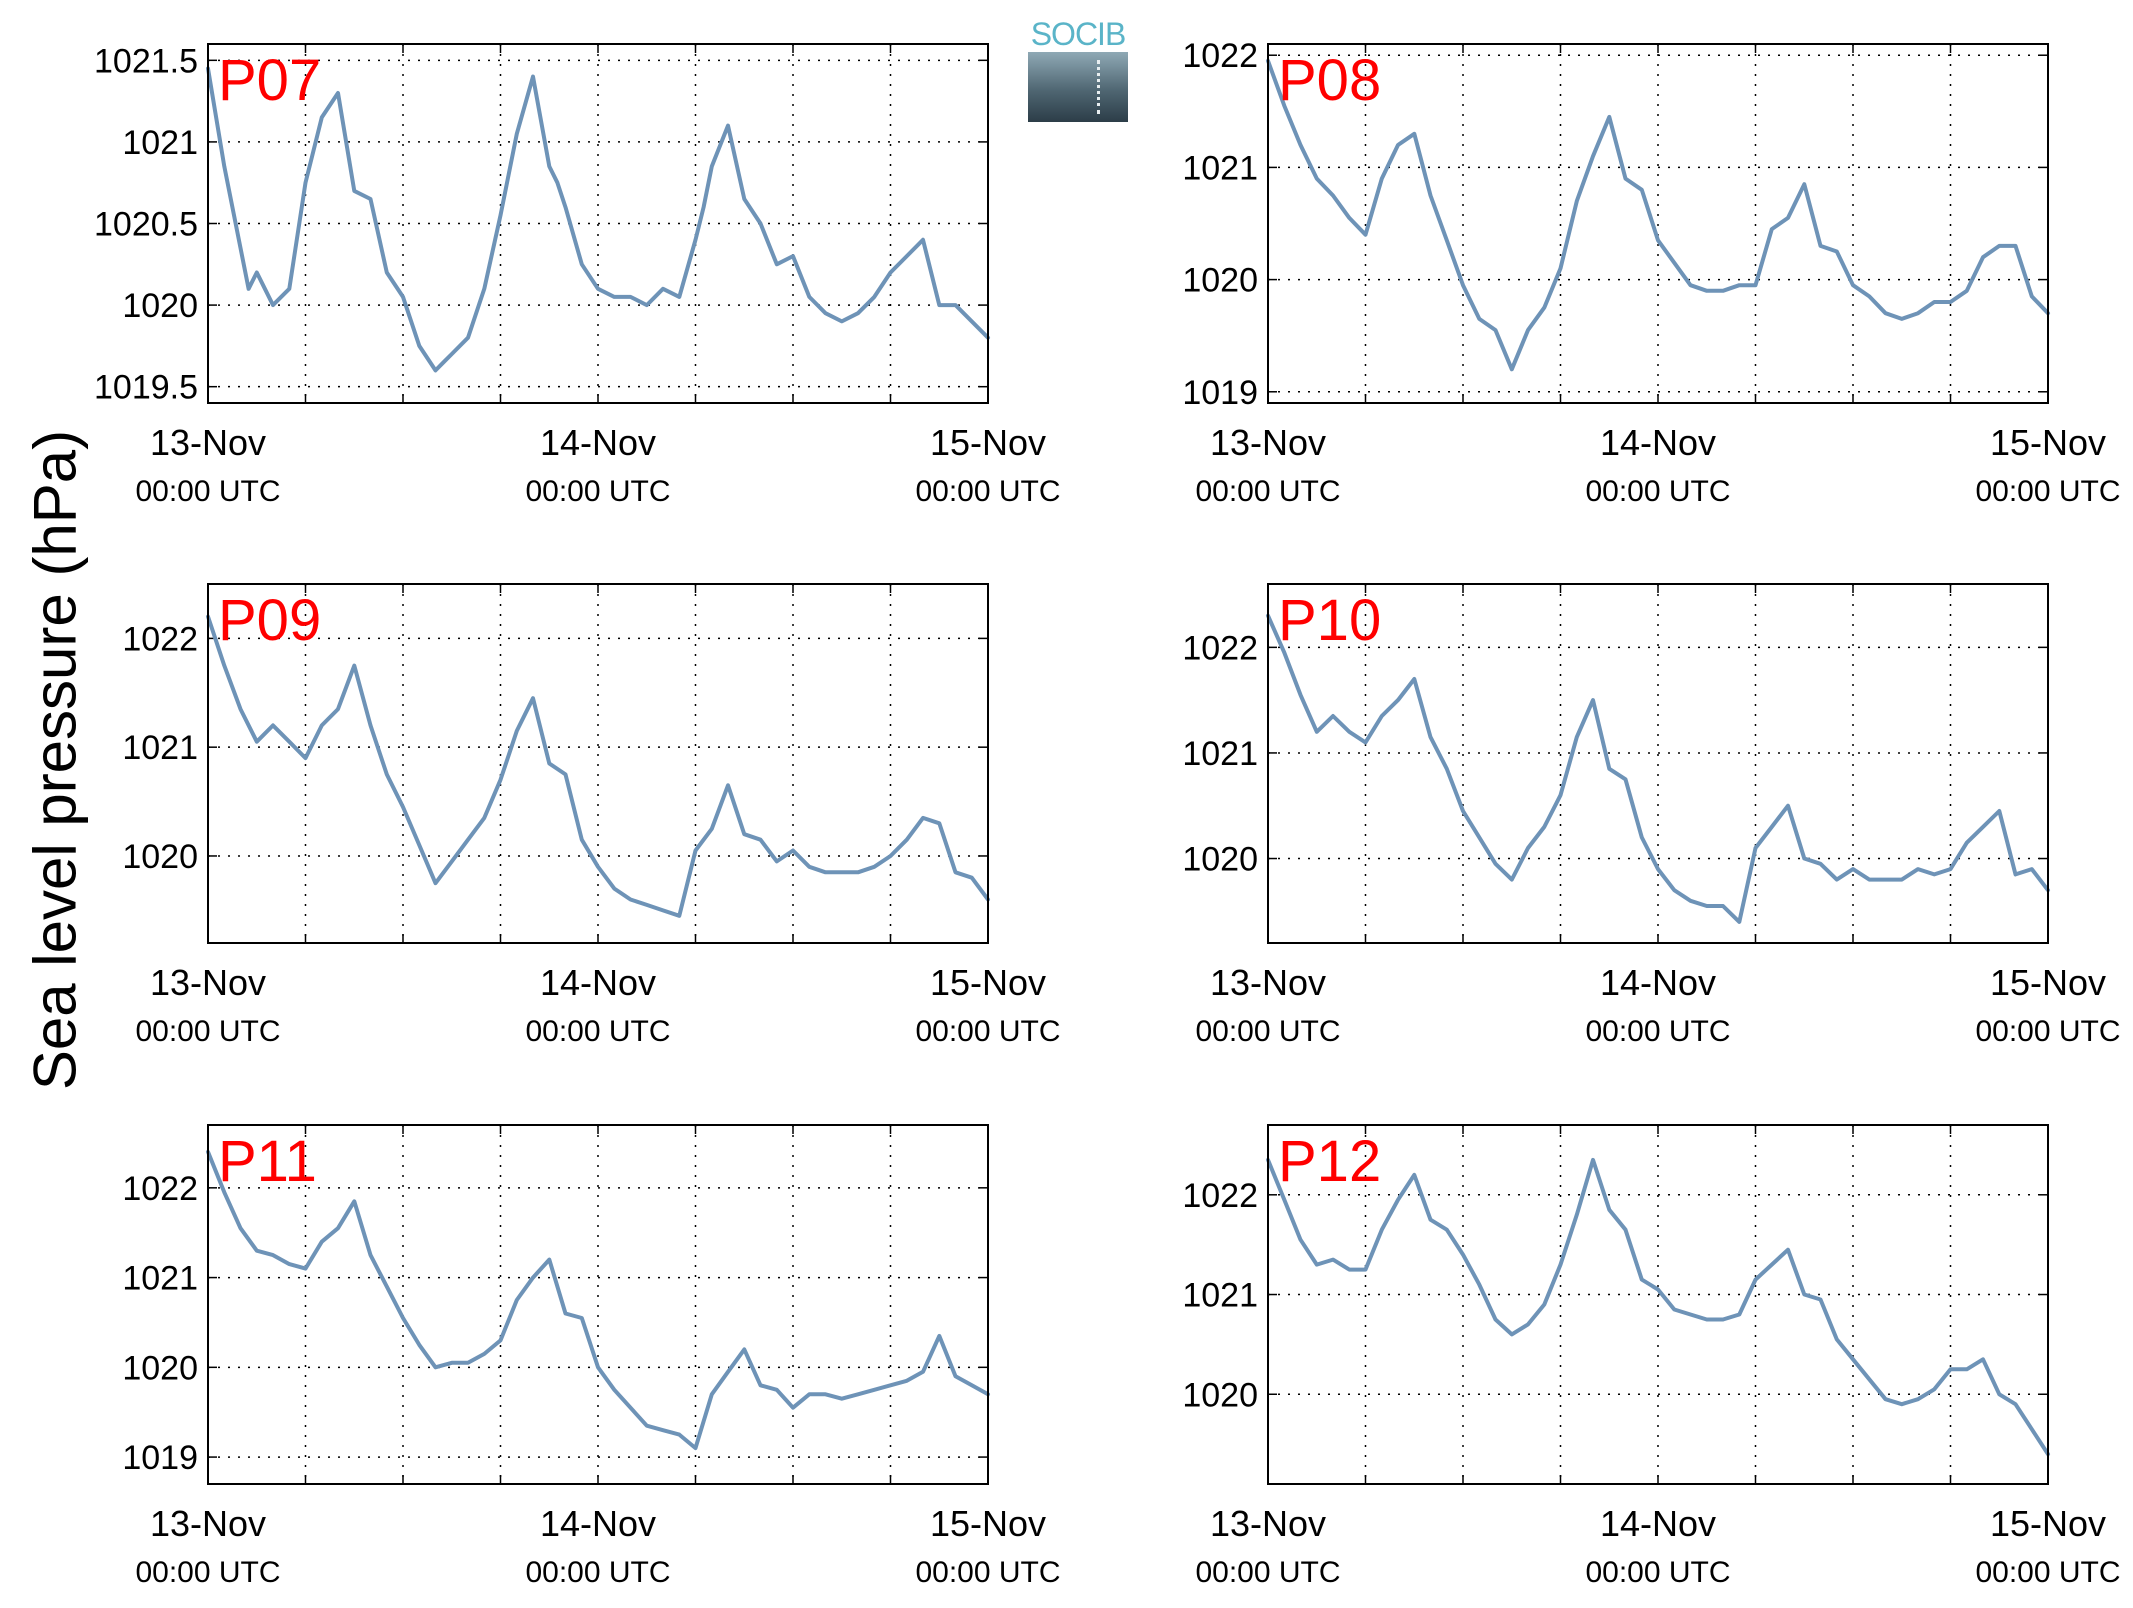 The height and width of the screenshot is (1608, 2133). Describe the element at coordinates (146, 61) in the screenshot. I see `y-tick-label: 1021.5` at that location.